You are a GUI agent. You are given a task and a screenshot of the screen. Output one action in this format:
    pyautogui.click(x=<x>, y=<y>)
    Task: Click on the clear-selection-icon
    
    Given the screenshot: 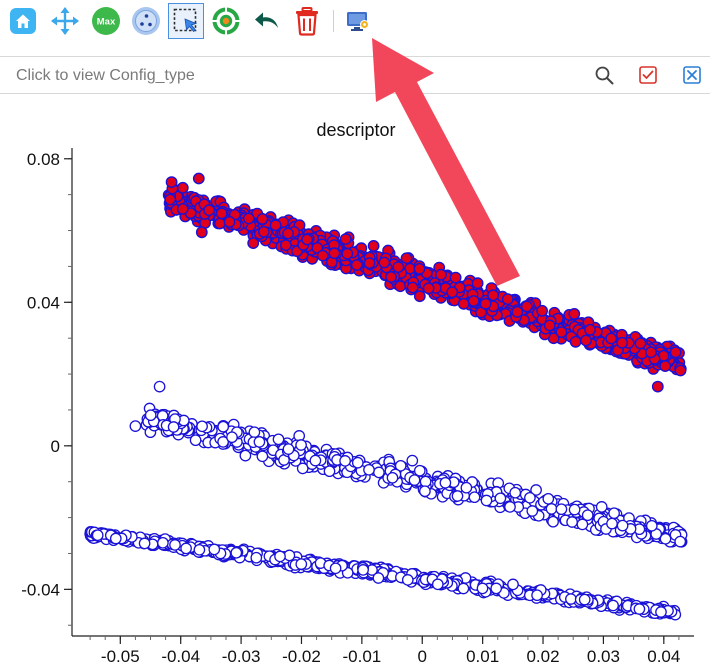 What is the action you would take?
    pyautogui.click(x=692, y=75)
    